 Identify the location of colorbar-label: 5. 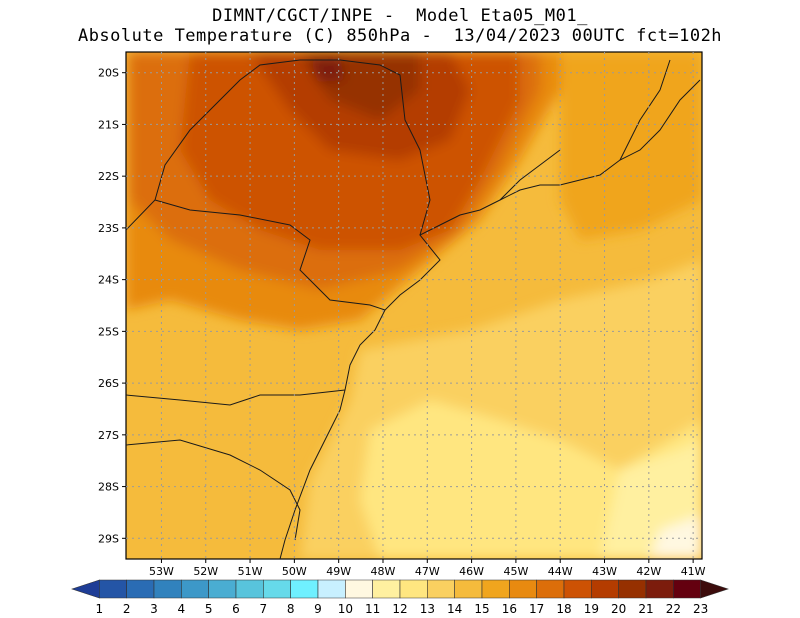
(209, 609).